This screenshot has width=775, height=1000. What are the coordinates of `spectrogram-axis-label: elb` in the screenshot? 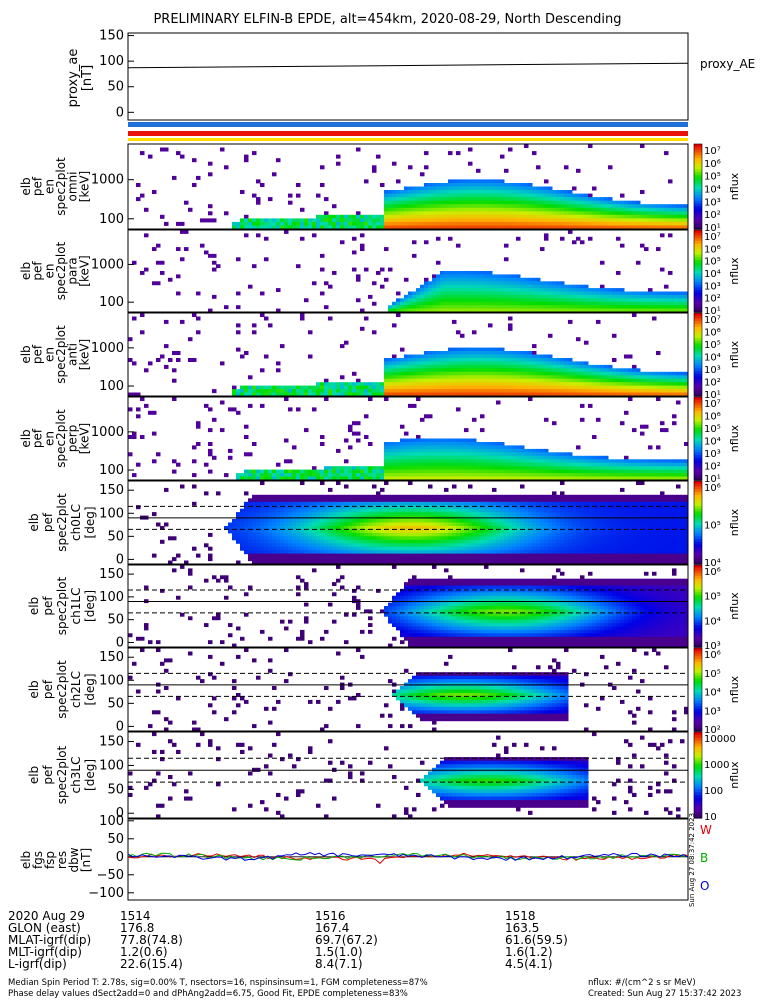 It's located at (26, 354).